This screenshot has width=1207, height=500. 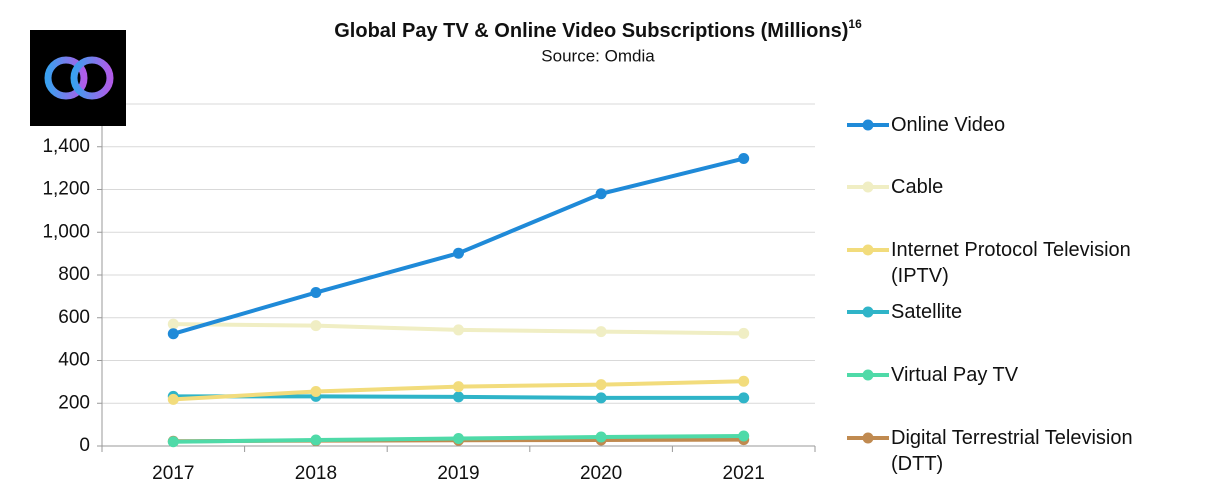 I want to click on legend-item: Internet Protocol Television (IPTV), so click(x=1015, y=263).